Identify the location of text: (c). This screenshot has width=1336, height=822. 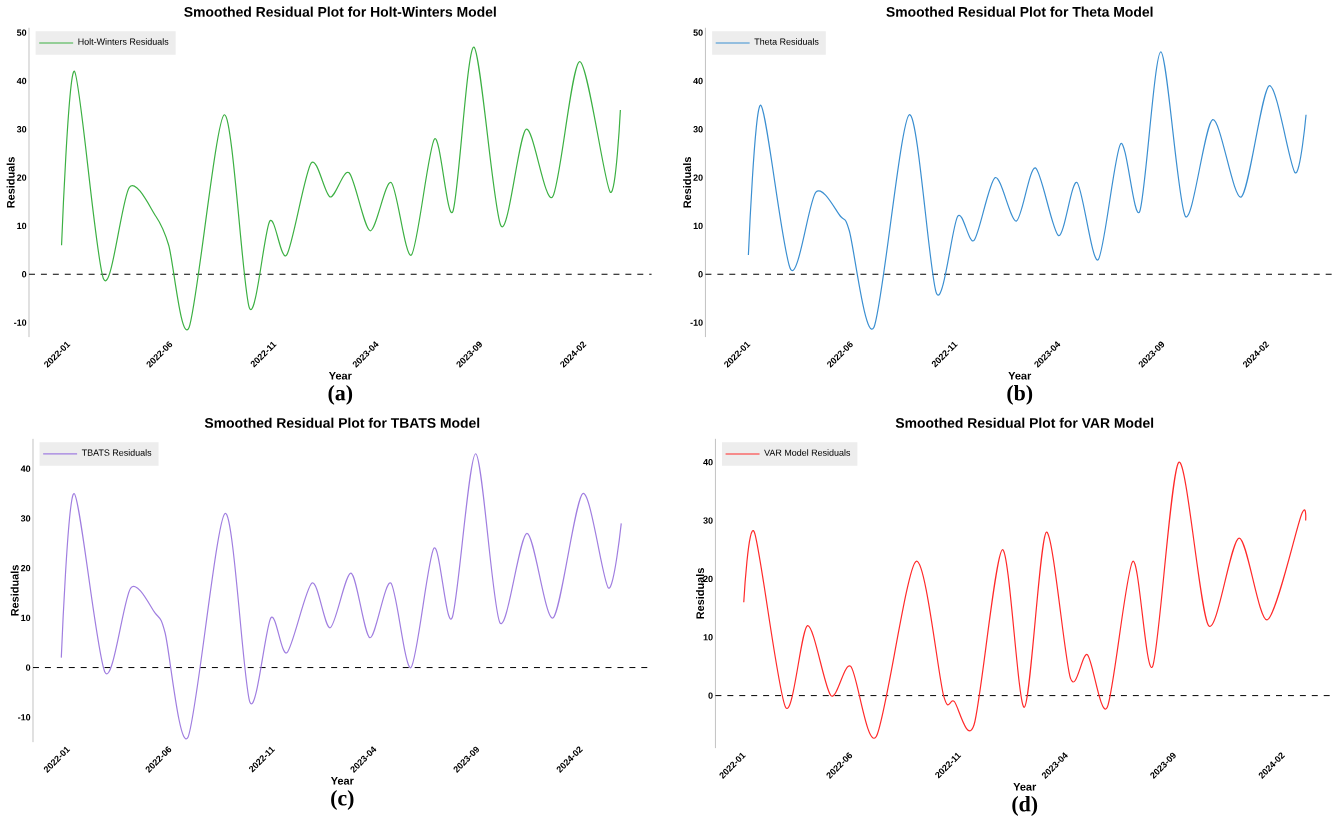
(342, 799).